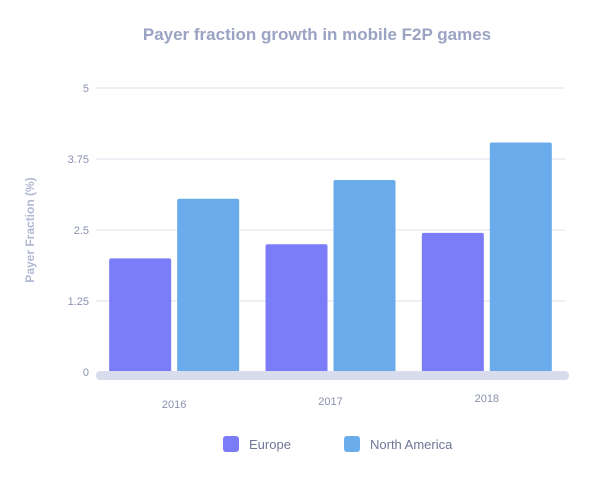 Image resolution: width=604 pixels, height=480 pixels. What do you see at coordinates (270, 444) in the screenshot?
I see `legend-label: Europe` at bounding box center [270, 444].